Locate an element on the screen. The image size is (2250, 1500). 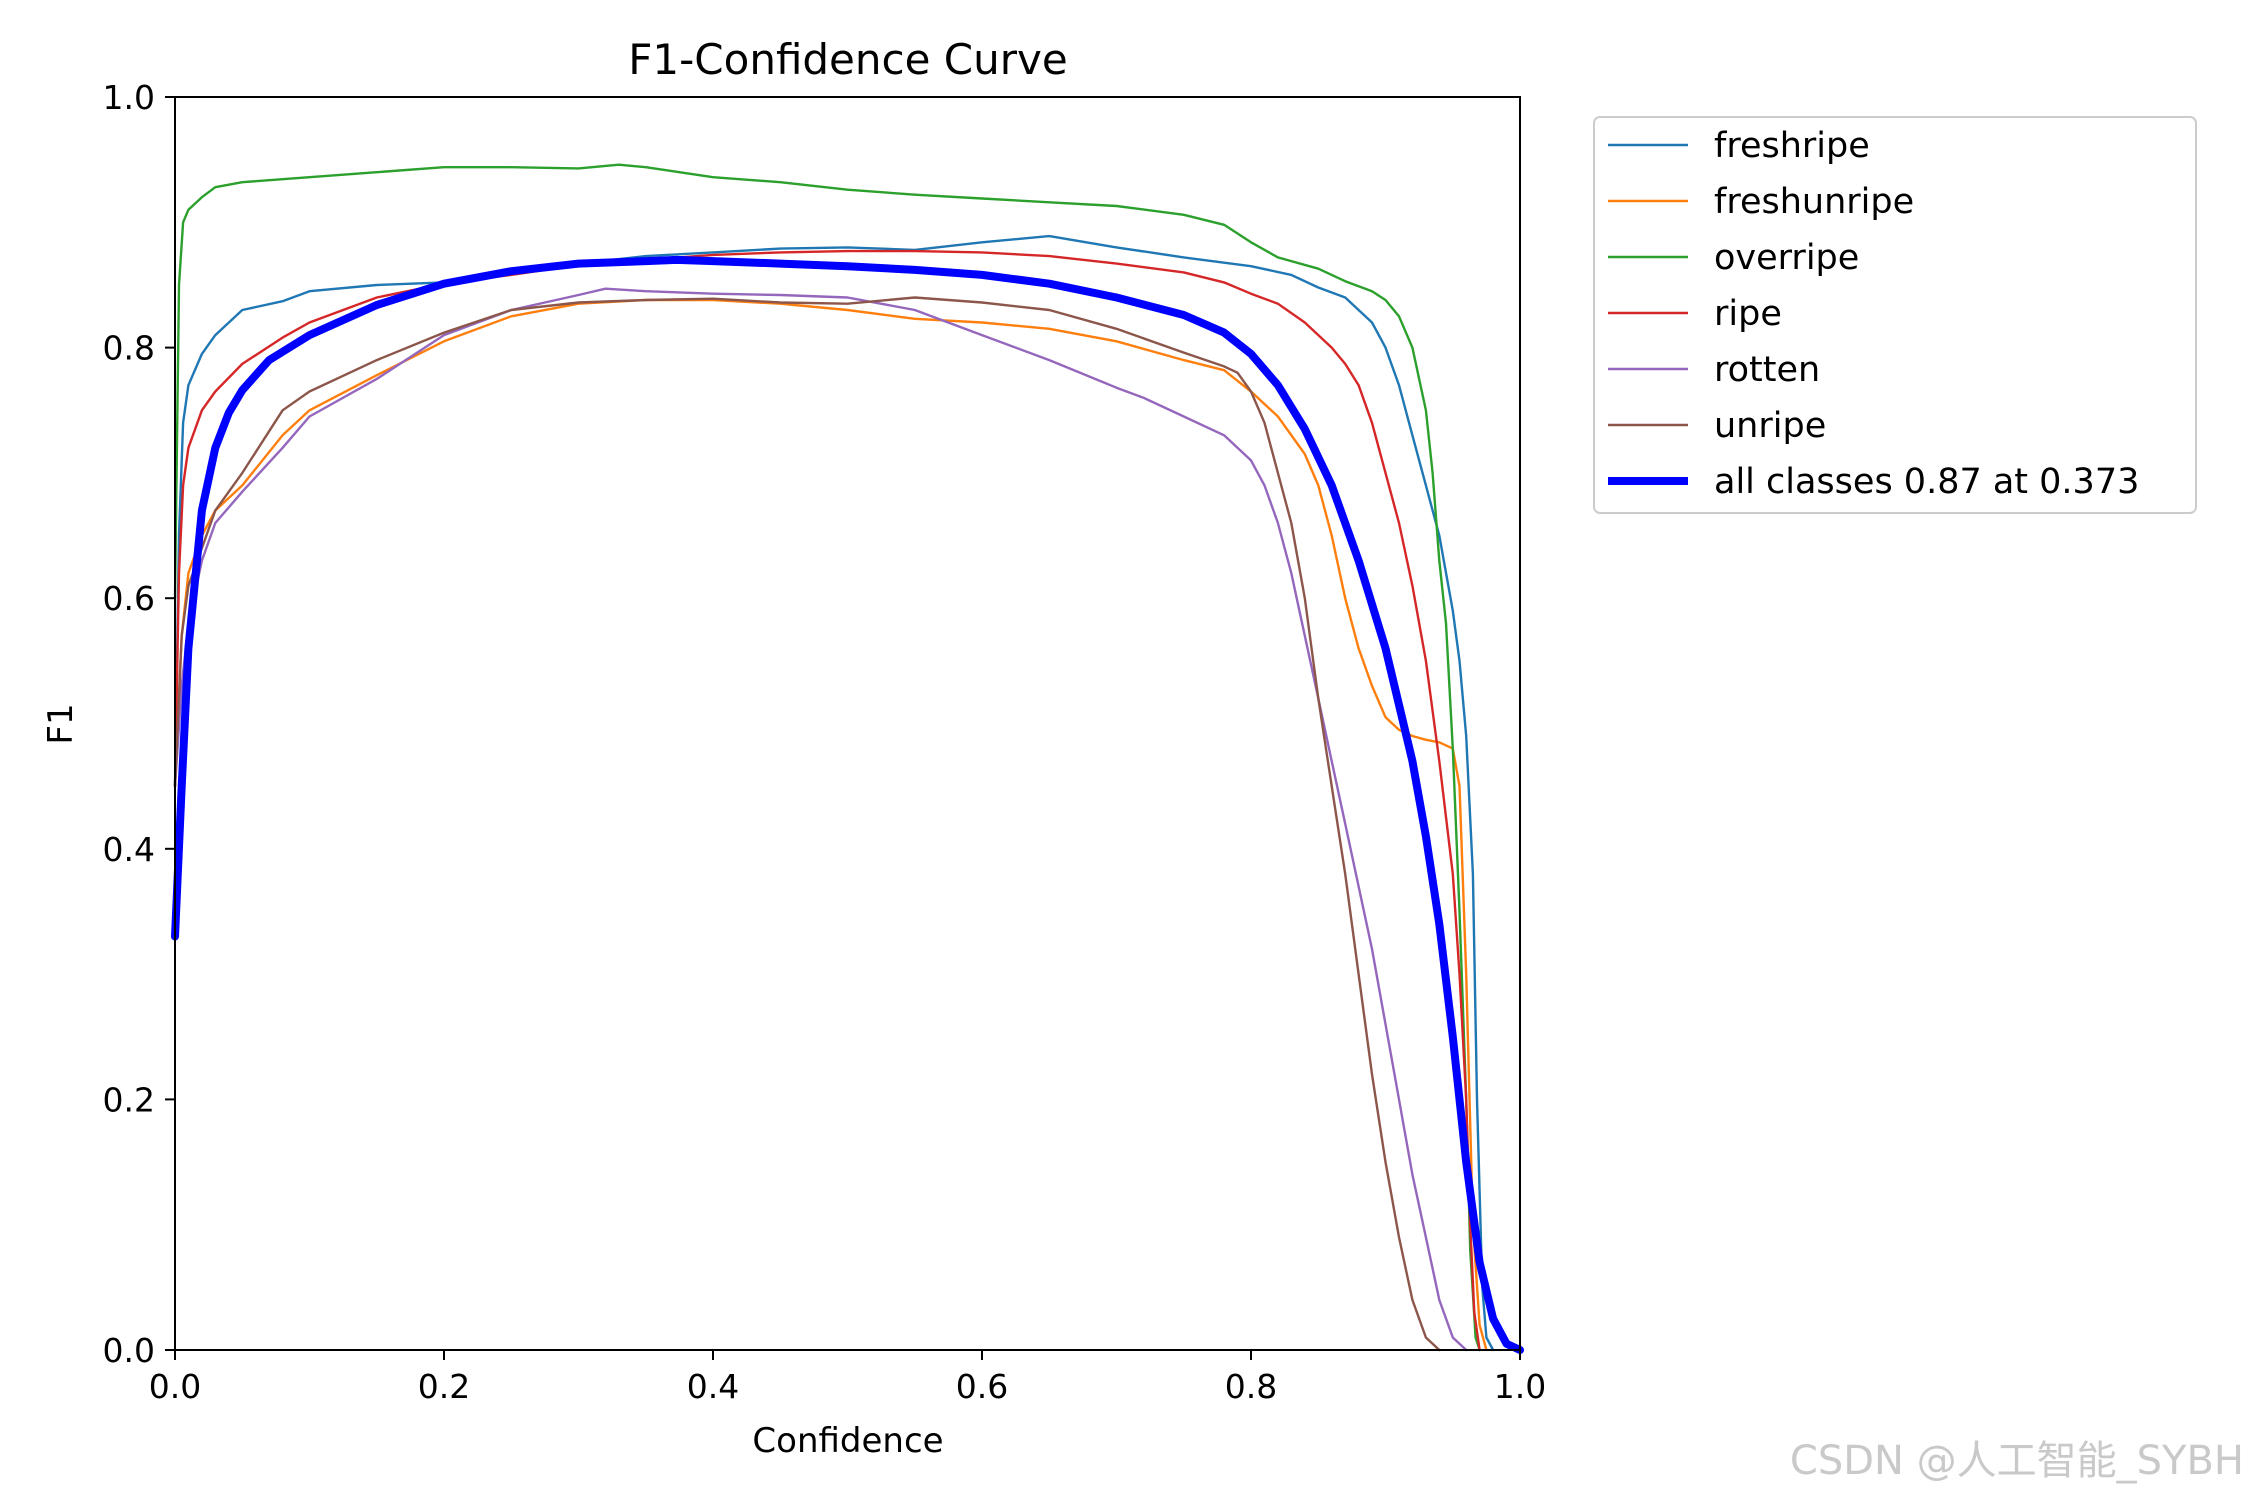
legend-box is located at coordinates (1895, 315).